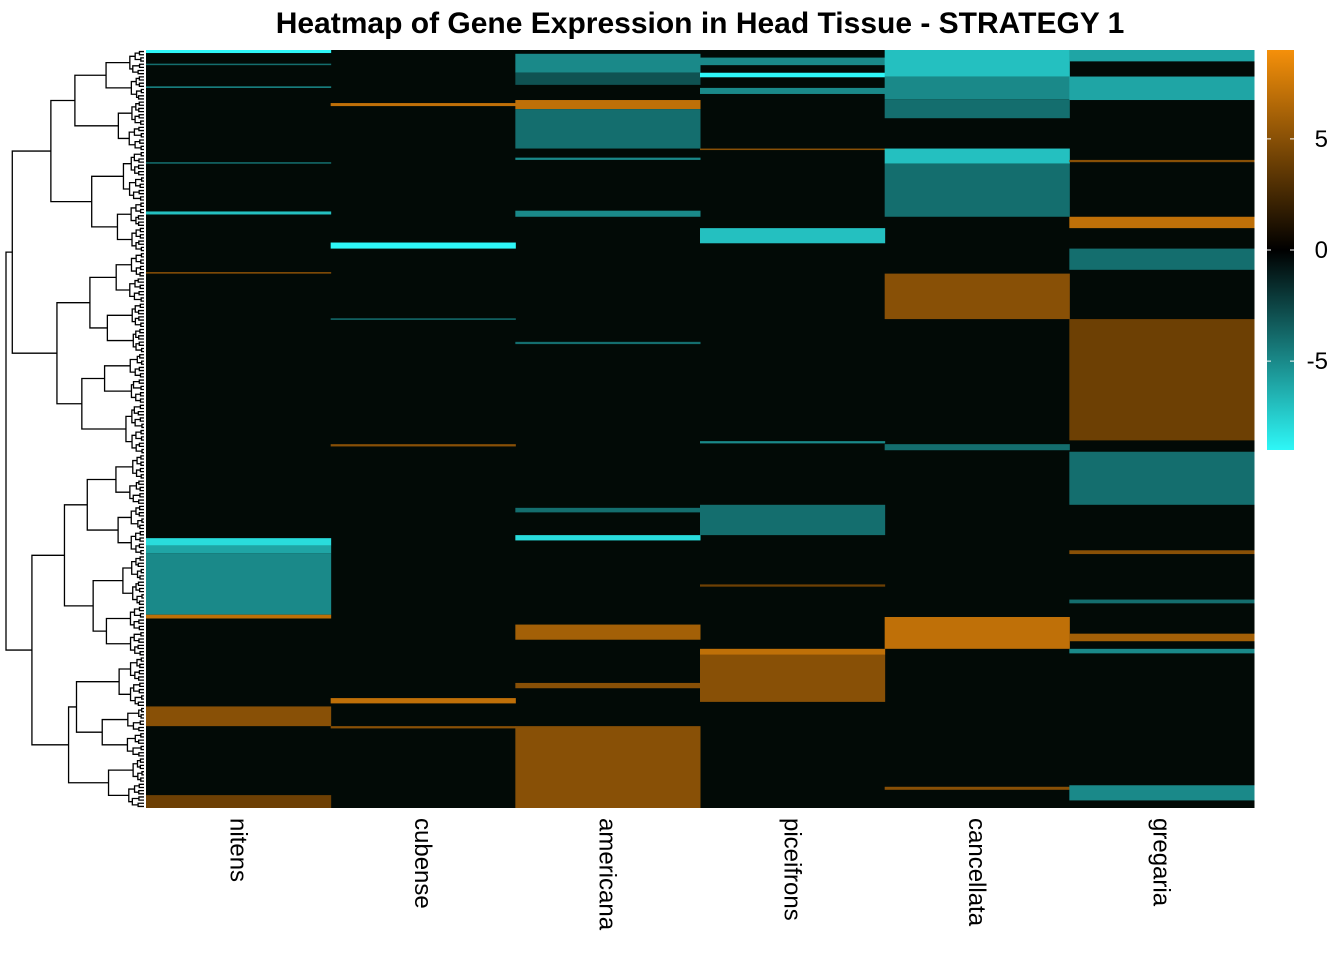  I want to click on column-label-nitens: nitens, so click(237, 850).